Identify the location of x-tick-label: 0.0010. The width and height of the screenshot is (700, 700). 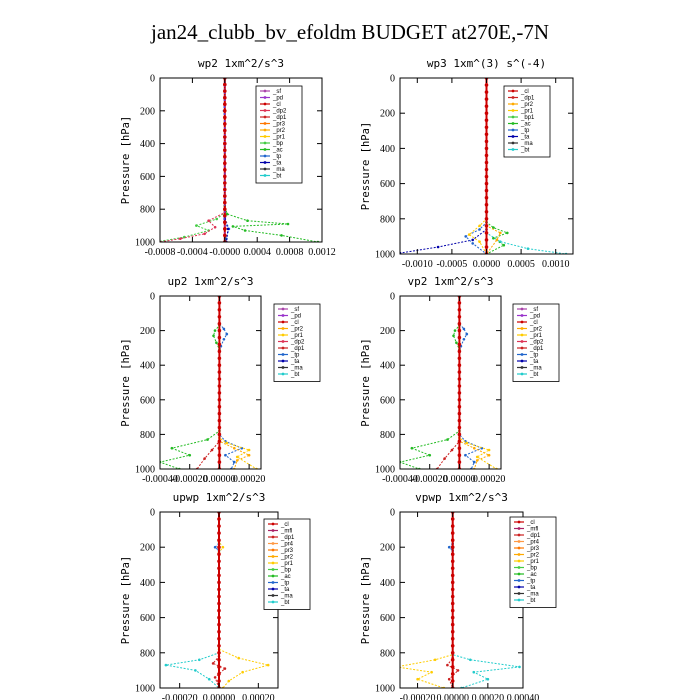
(556, 264).